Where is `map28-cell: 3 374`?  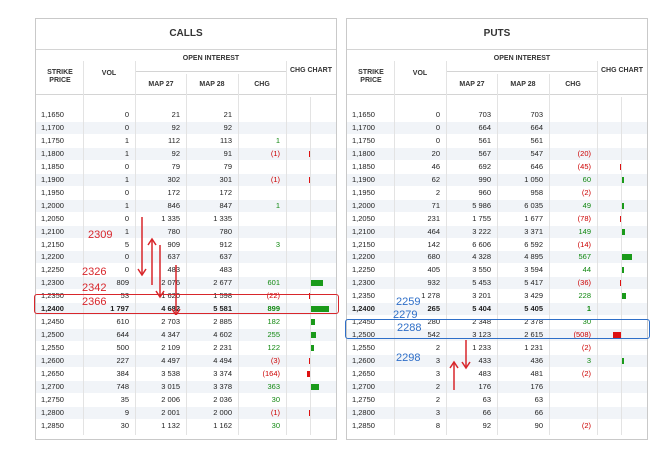
map28-cell: 3 374 is located at coordinates (222, 373).